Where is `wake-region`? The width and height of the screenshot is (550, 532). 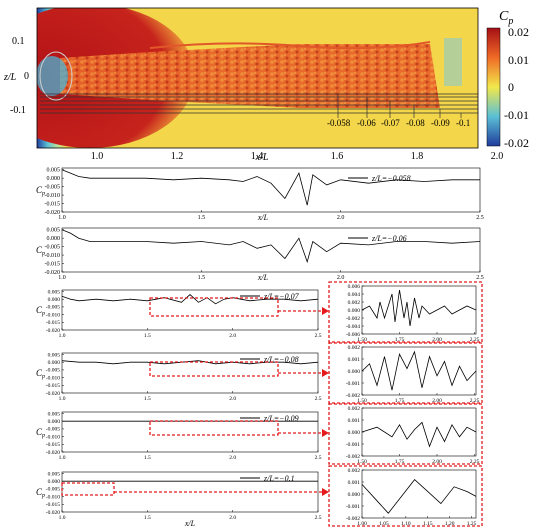
wake-region is located at coordinates (250, 76).